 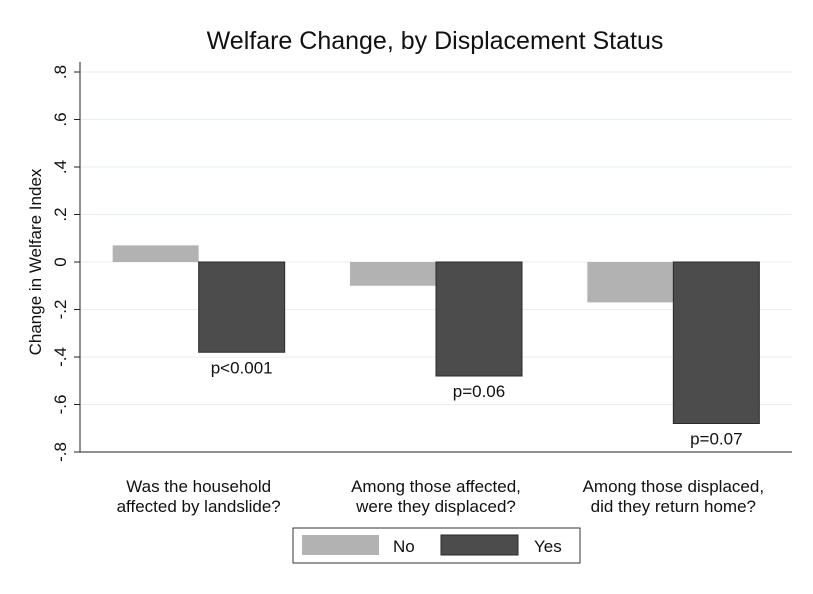 I want to click on y-tick-label: -.4, so click(x=60, y=357).